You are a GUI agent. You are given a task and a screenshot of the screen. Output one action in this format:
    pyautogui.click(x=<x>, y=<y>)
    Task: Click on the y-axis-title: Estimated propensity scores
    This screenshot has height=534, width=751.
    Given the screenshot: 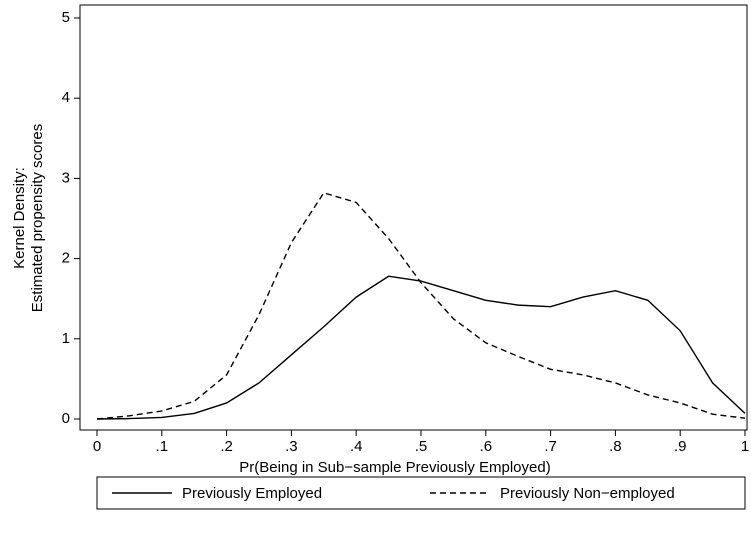 What is the action you would take?
    pyautogui.click(x=37, y=218)
    